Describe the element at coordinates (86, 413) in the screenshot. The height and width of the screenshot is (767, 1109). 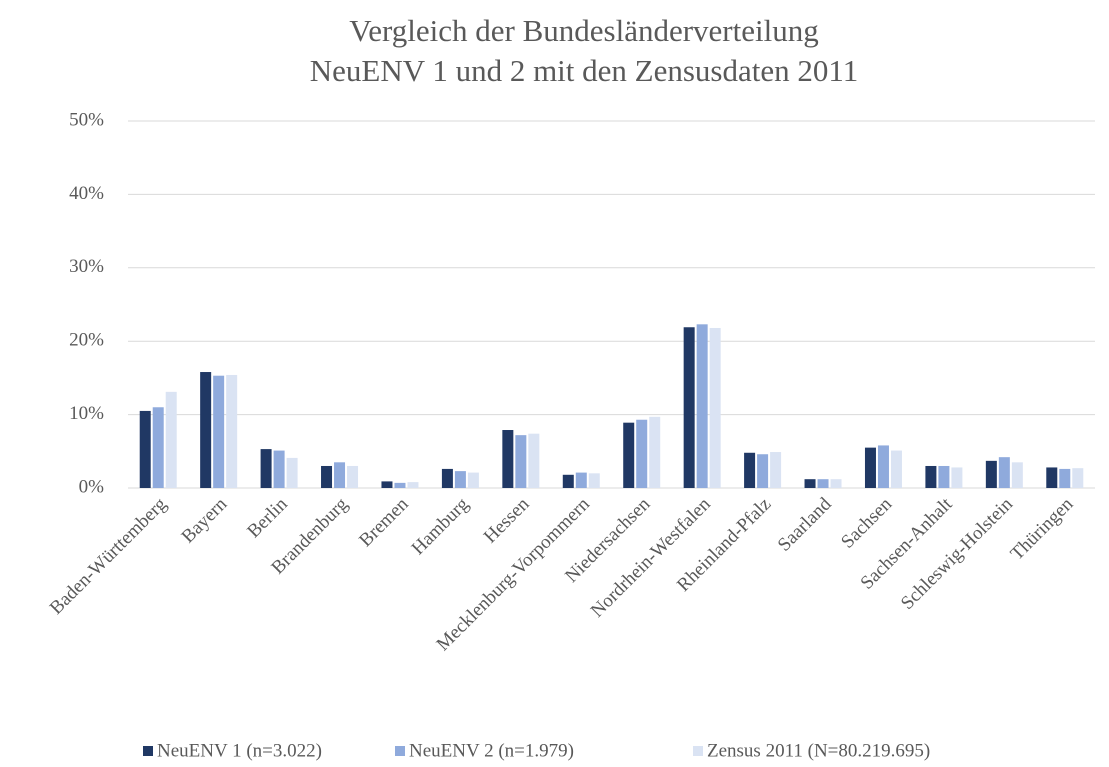
I see `y-tick-label: 10%` at that location.